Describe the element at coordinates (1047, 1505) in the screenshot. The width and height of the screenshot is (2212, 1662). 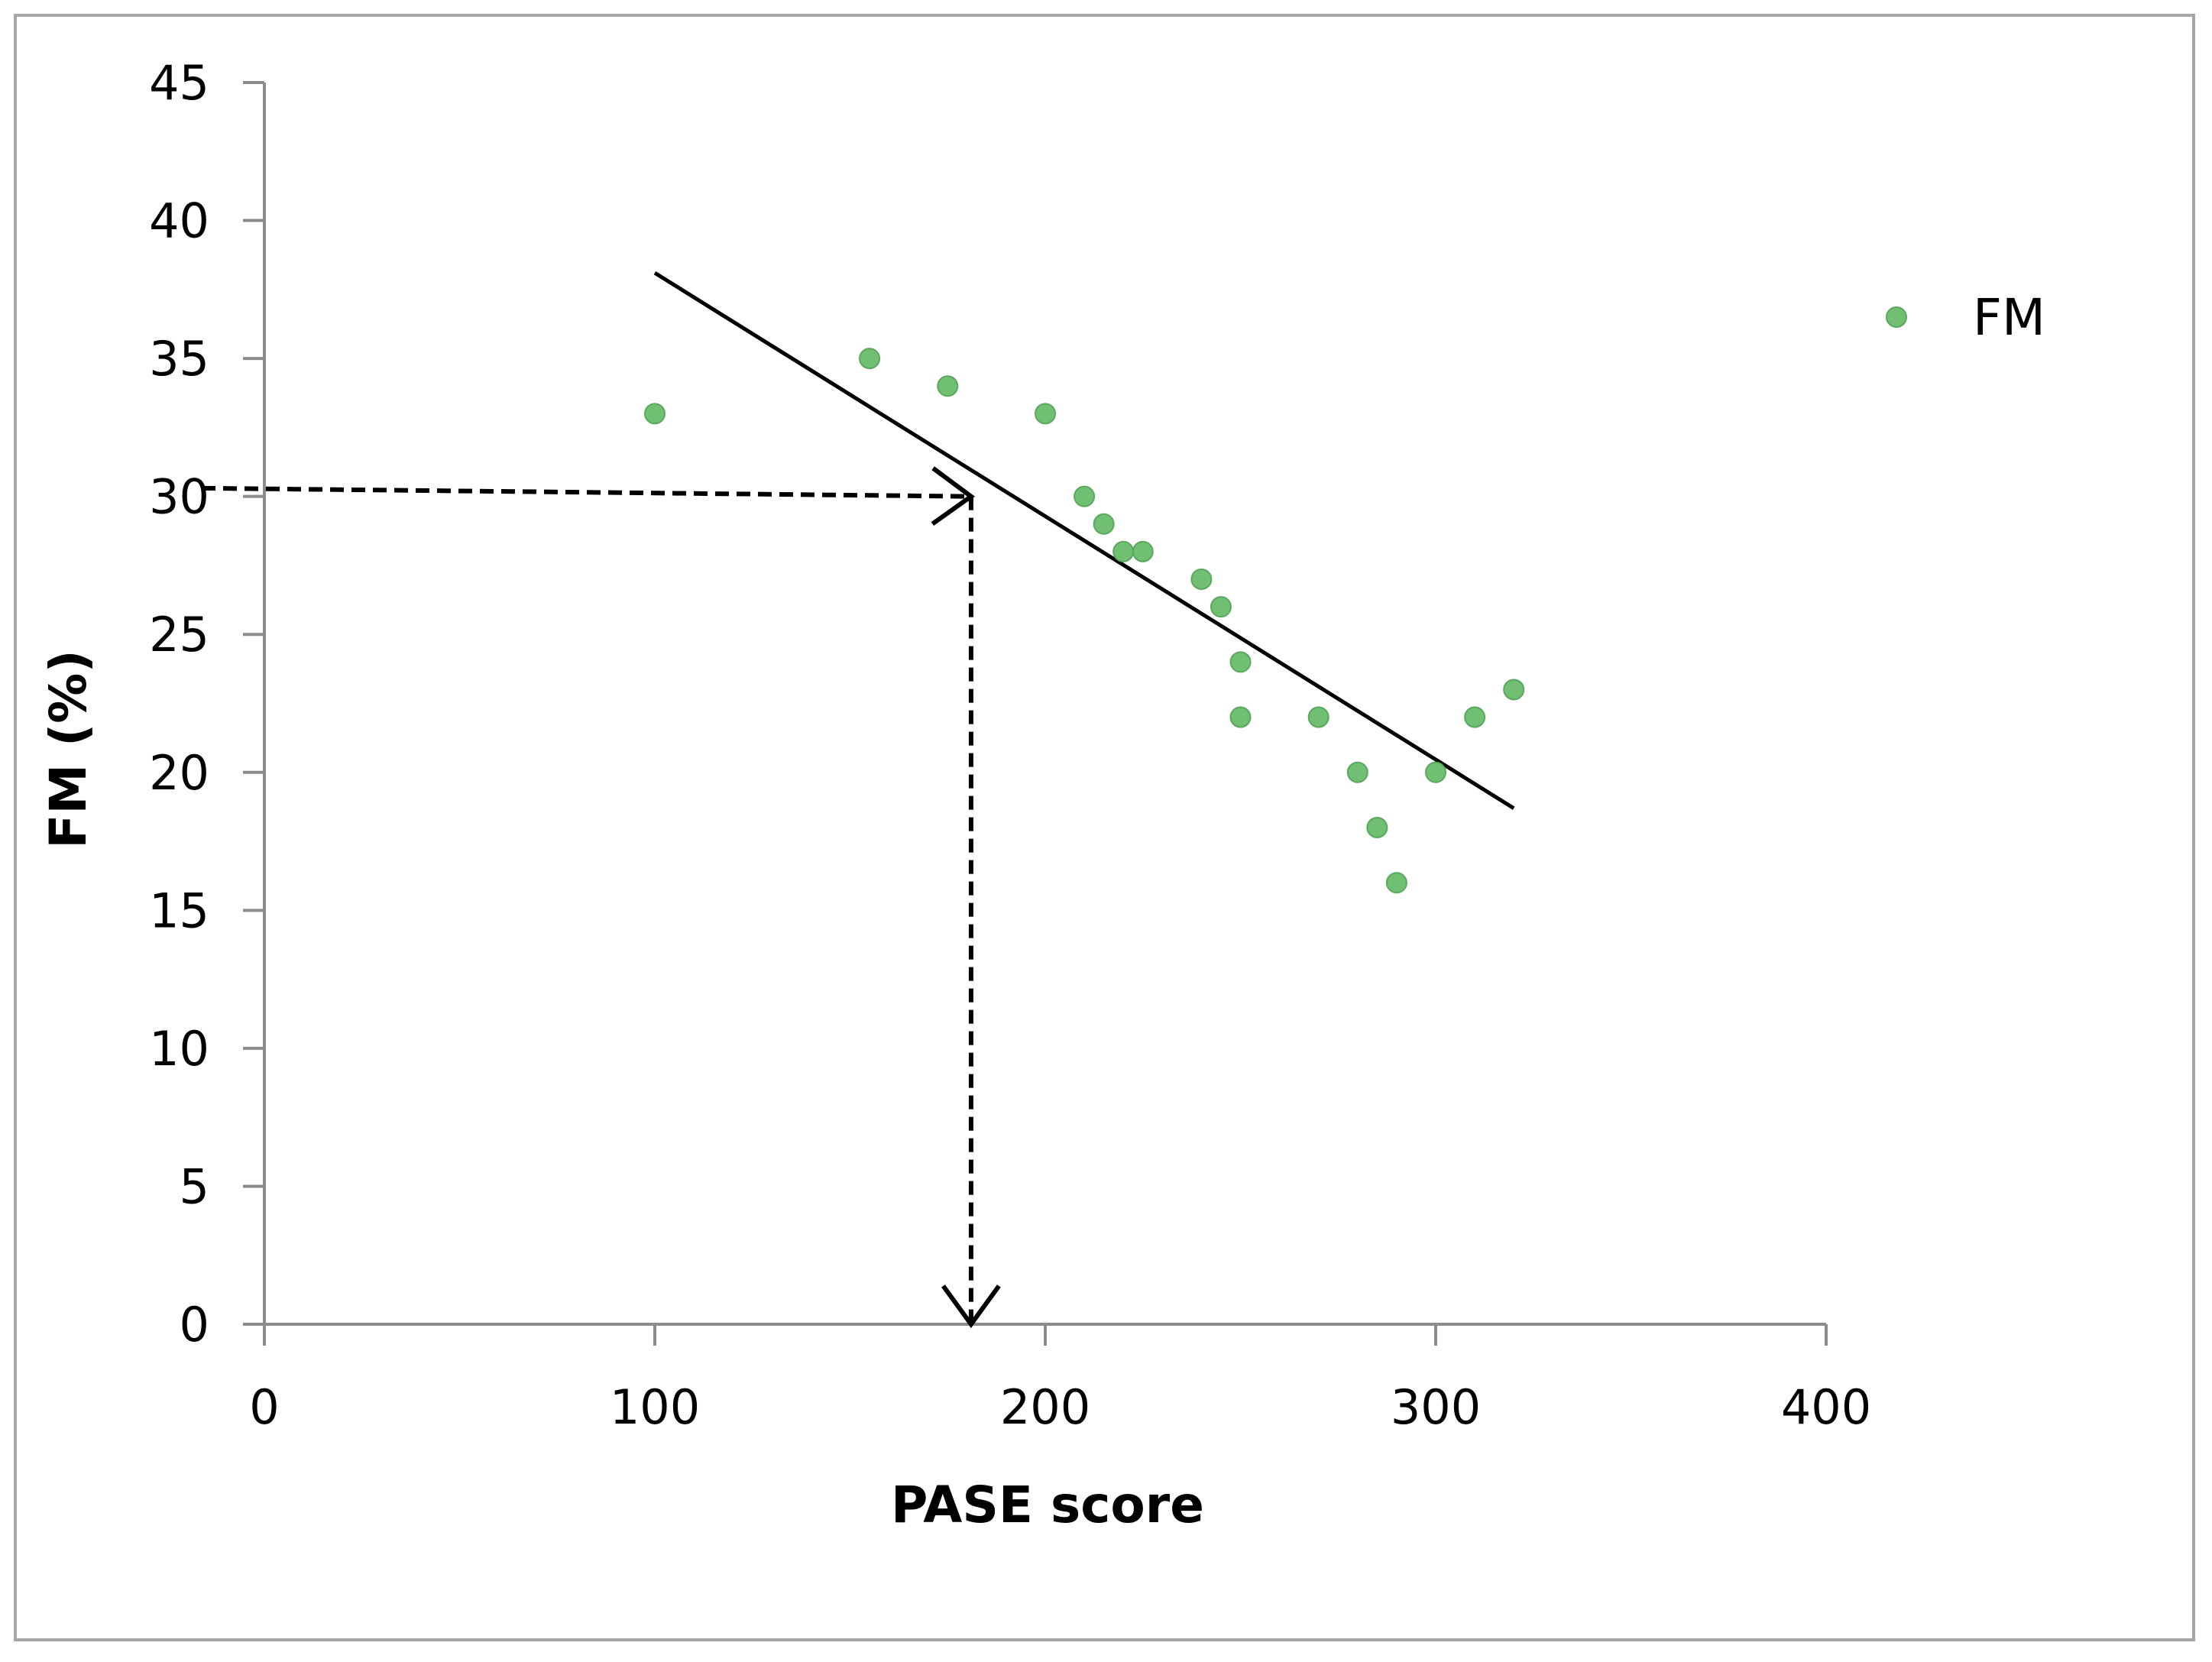
I see `x-axis-title: PASE score` at that location.